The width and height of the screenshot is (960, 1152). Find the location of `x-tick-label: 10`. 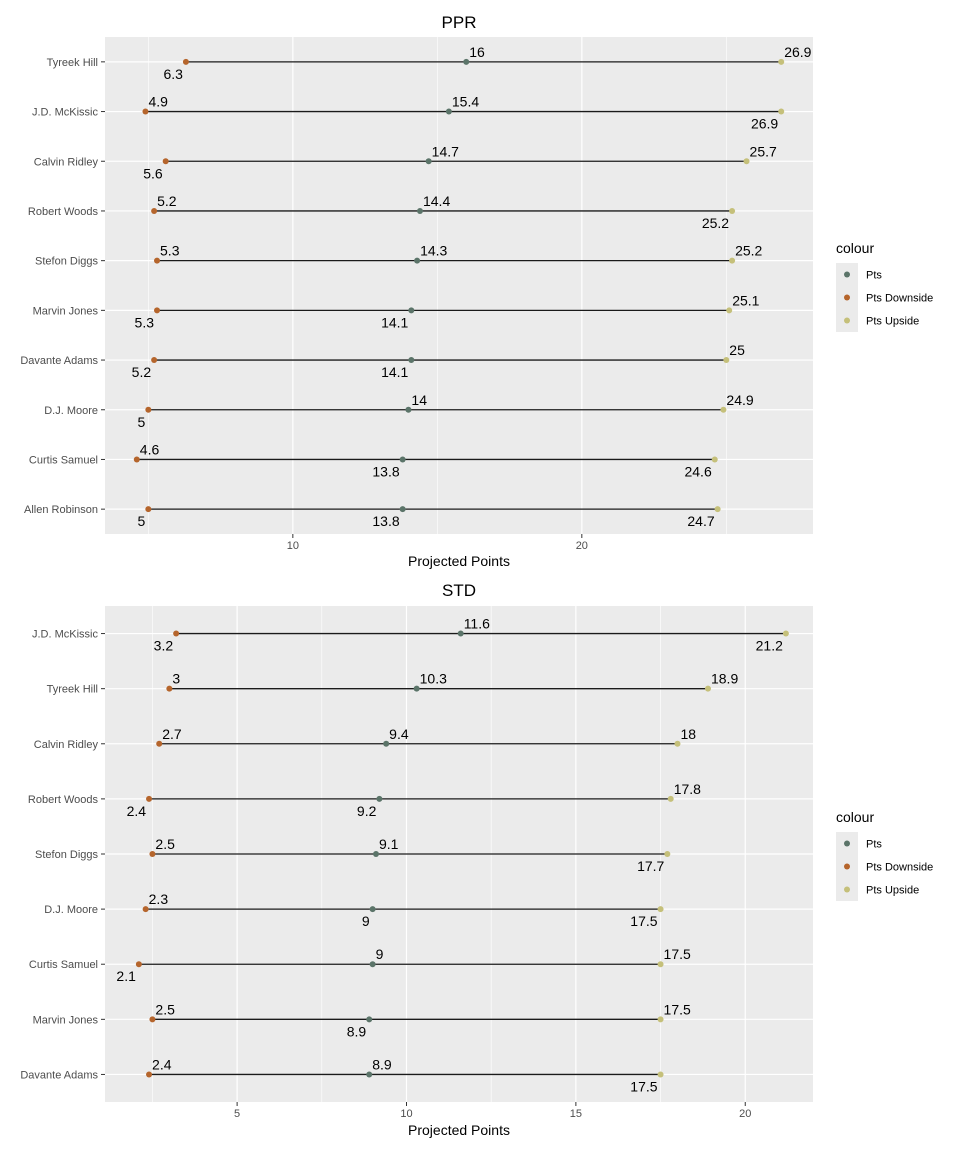

x-tick-label: 10 is located at coordinates (293, 546).